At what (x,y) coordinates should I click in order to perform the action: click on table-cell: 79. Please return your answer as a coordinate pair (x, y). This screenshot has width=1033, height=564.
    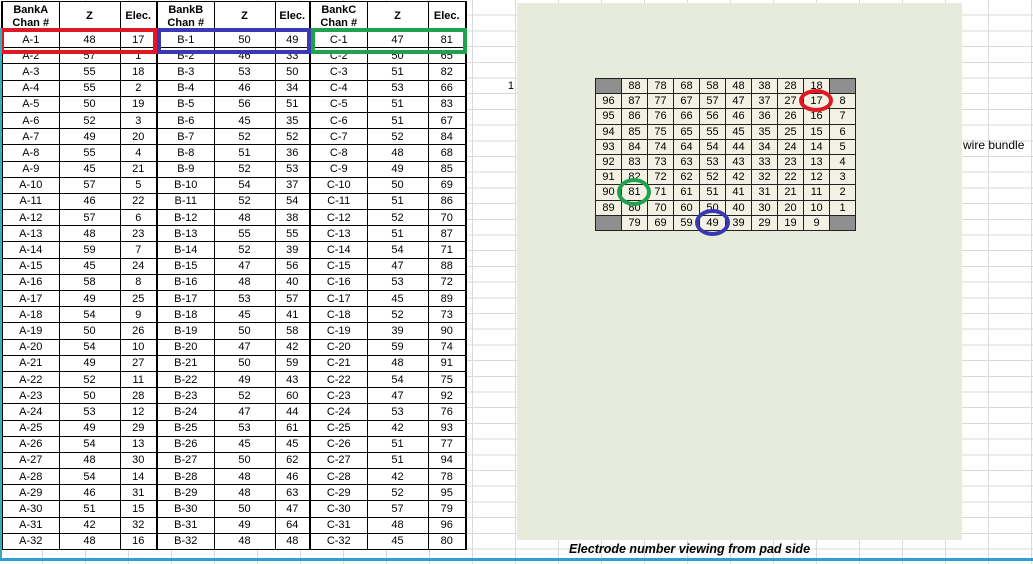
    Looking at the image, I should click on (447, 509).